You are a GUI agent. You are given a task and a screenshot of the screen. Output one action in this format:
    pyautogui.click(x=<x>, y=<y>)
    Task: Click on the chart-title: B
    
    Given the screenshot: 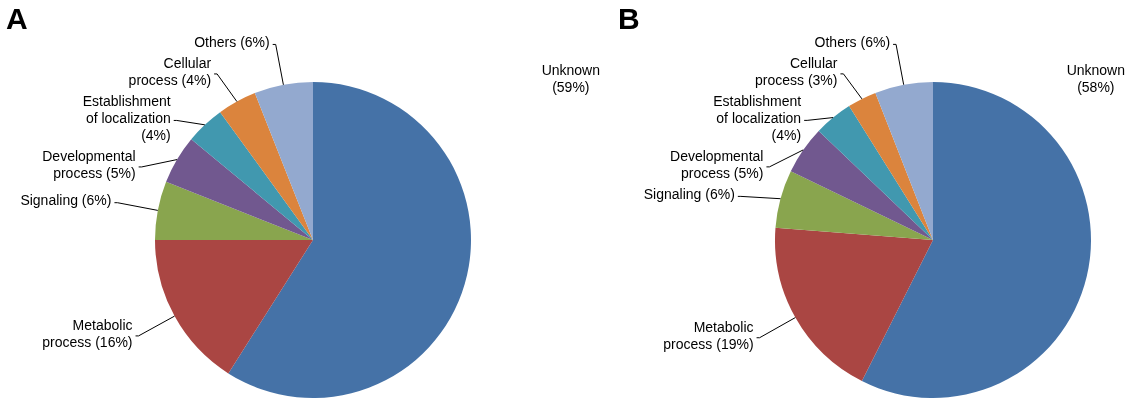 What is the action you would take?
    pyautogui.click(x=629, y=19)
    